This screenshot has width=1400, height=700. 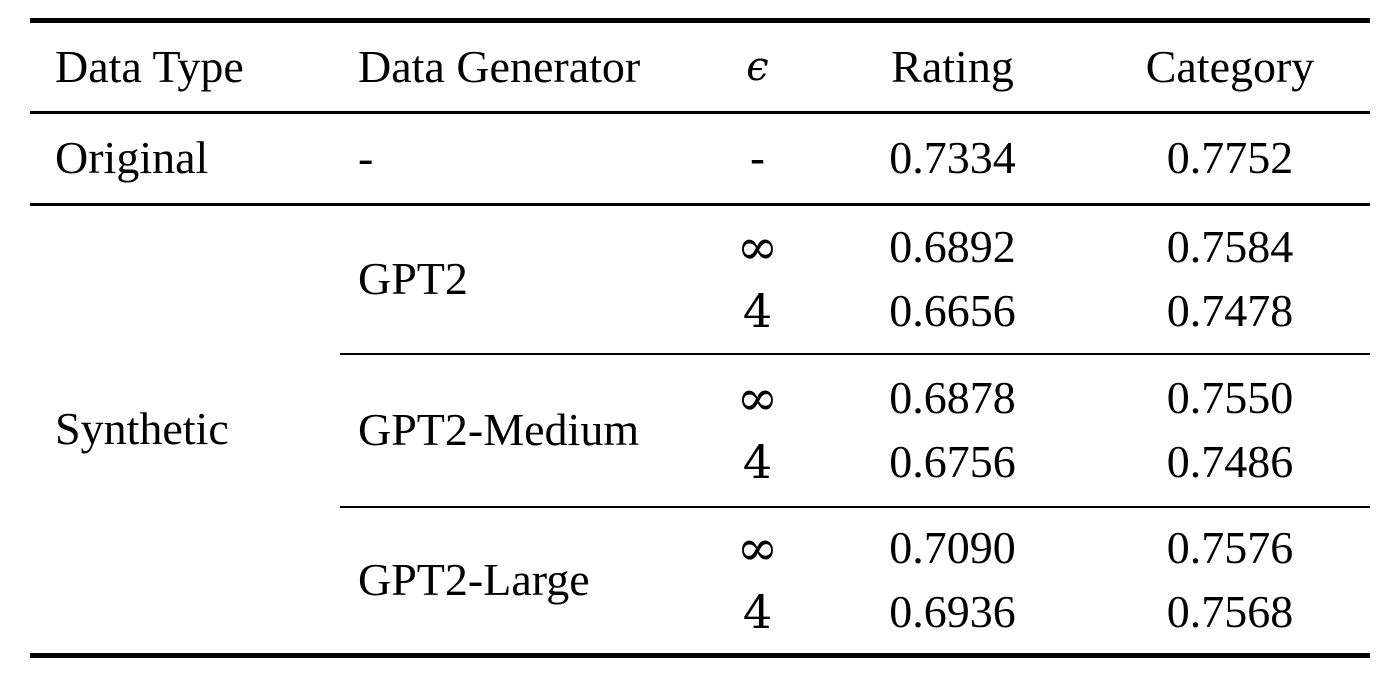 What do you see at coordinates (757, 247) in the screenshot?
I see `value-epsilon-gpt2-inf: ∞` at bounding box center [757, 247].